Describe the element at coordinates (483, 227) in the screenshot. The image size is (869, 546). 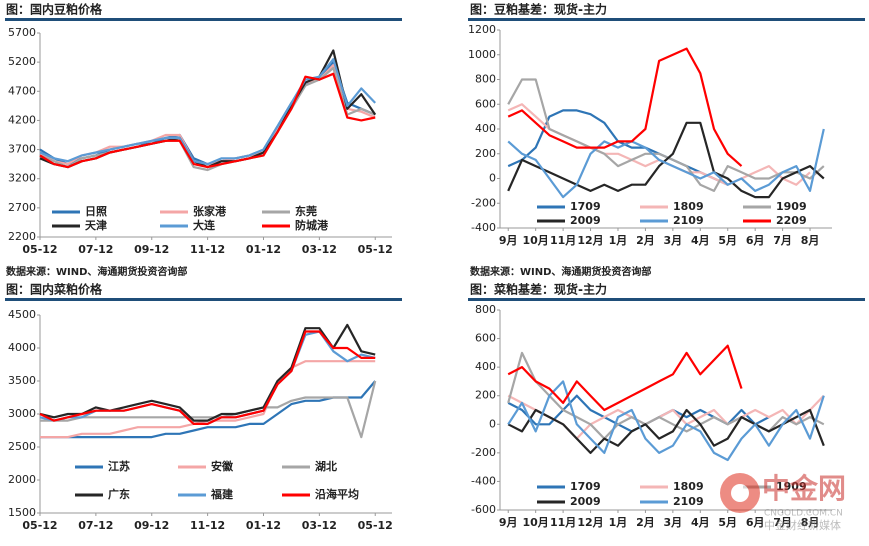
I see `y-tick-label: -400` at that location.